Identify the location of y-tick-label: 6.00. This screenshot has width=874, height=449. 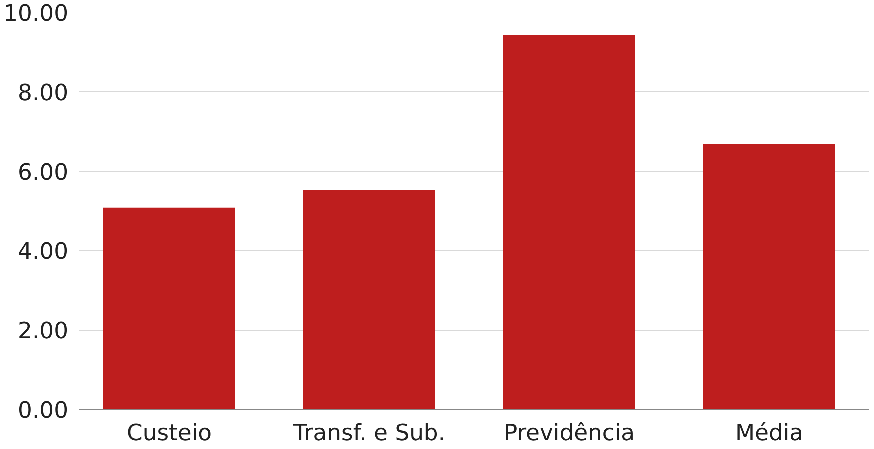
(43, 173).